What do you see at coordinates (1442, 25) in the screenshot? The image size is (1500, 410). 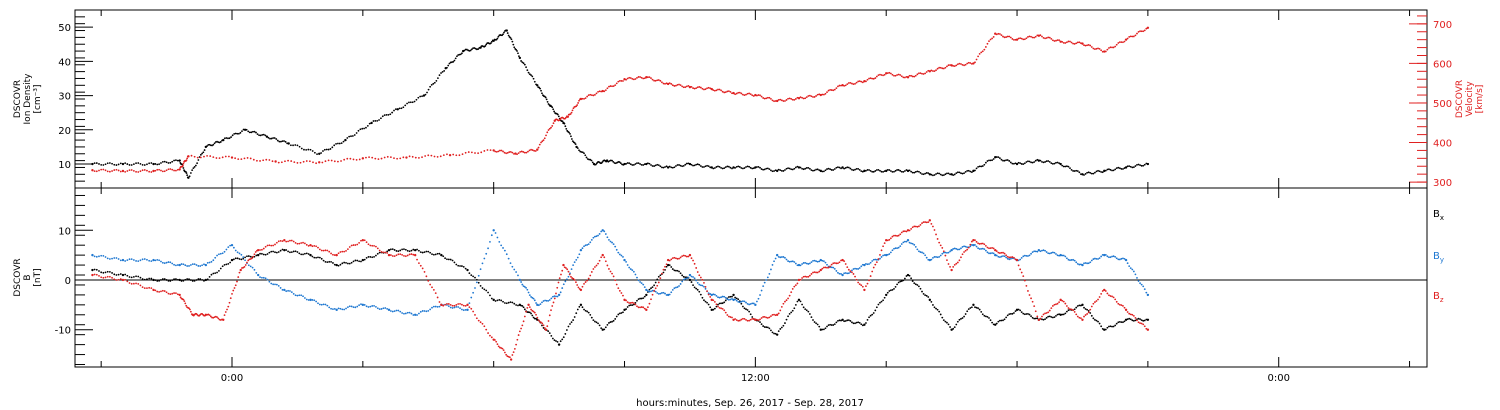 I see `y2-tick-label: 700` at bounding box center [1442, 25].